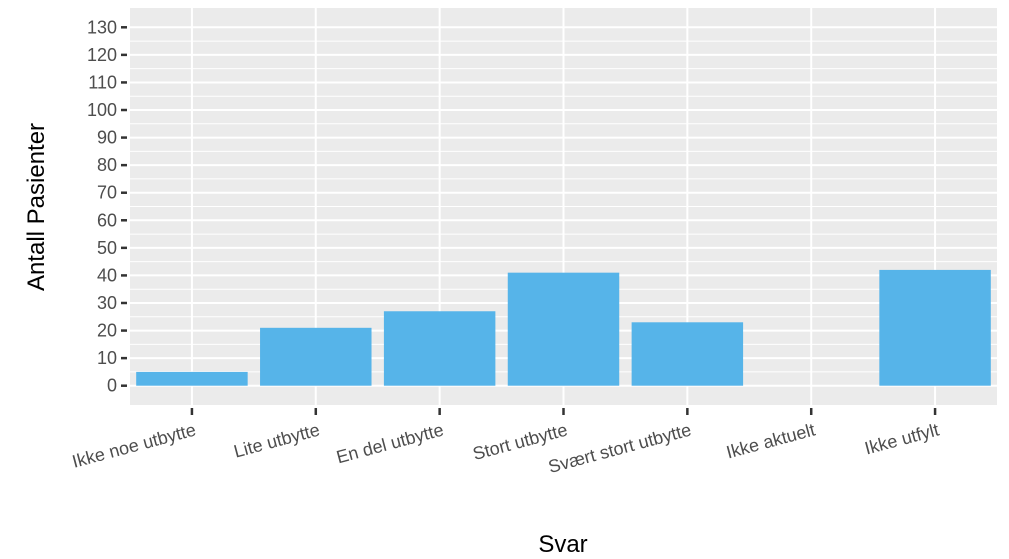 Image resolution: width=1009 pixels, height=559 pixels. What do you see at coordinates (901, 439) in the screenshot?
I see `x-tick-label: Ikke utfylt` at bounding box center [901, 439].